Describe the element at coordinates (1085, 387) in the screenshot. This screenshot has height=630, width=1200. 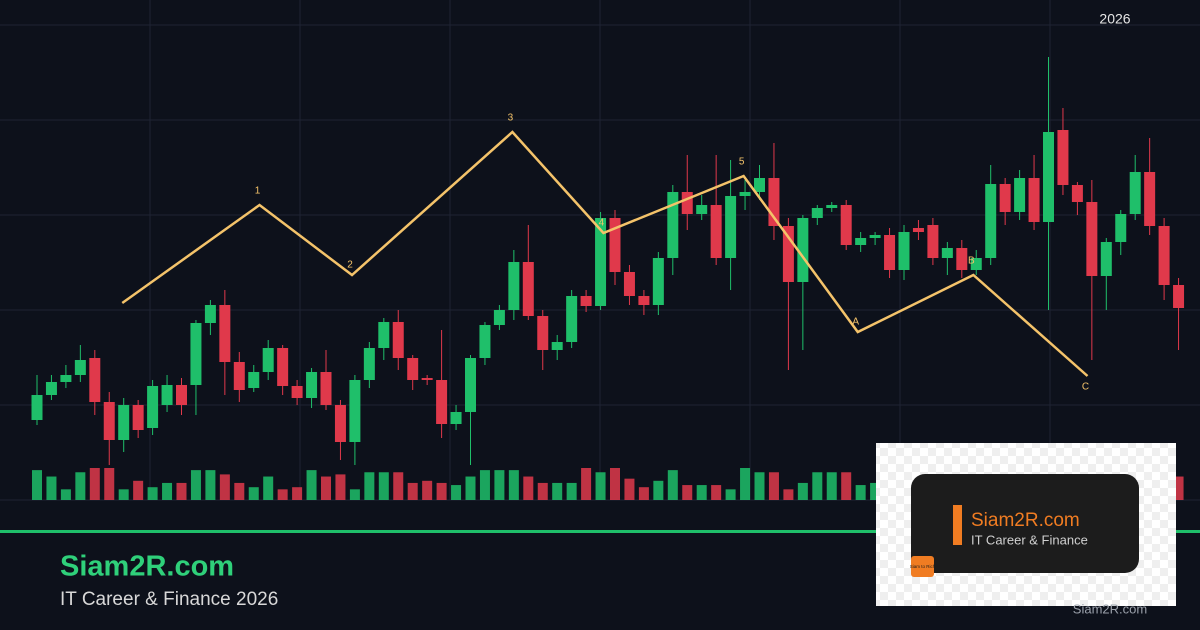
I see `wave-label: C` at that location.